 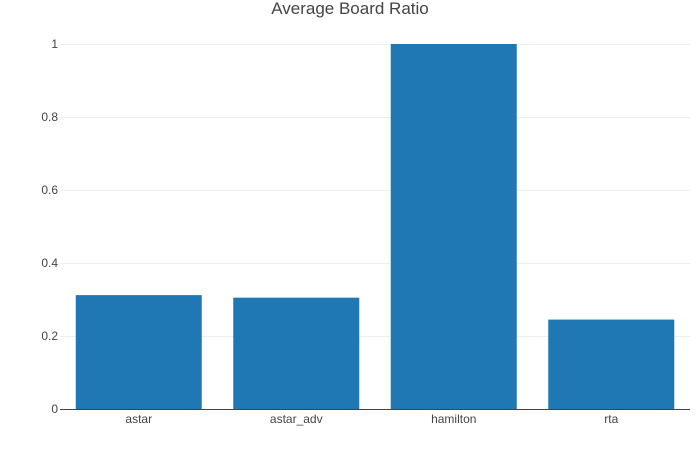 What do you see at coordinates (296, 353) in the screenshot?
I see `bar-astar_adv` at bounding box center [296, 353].